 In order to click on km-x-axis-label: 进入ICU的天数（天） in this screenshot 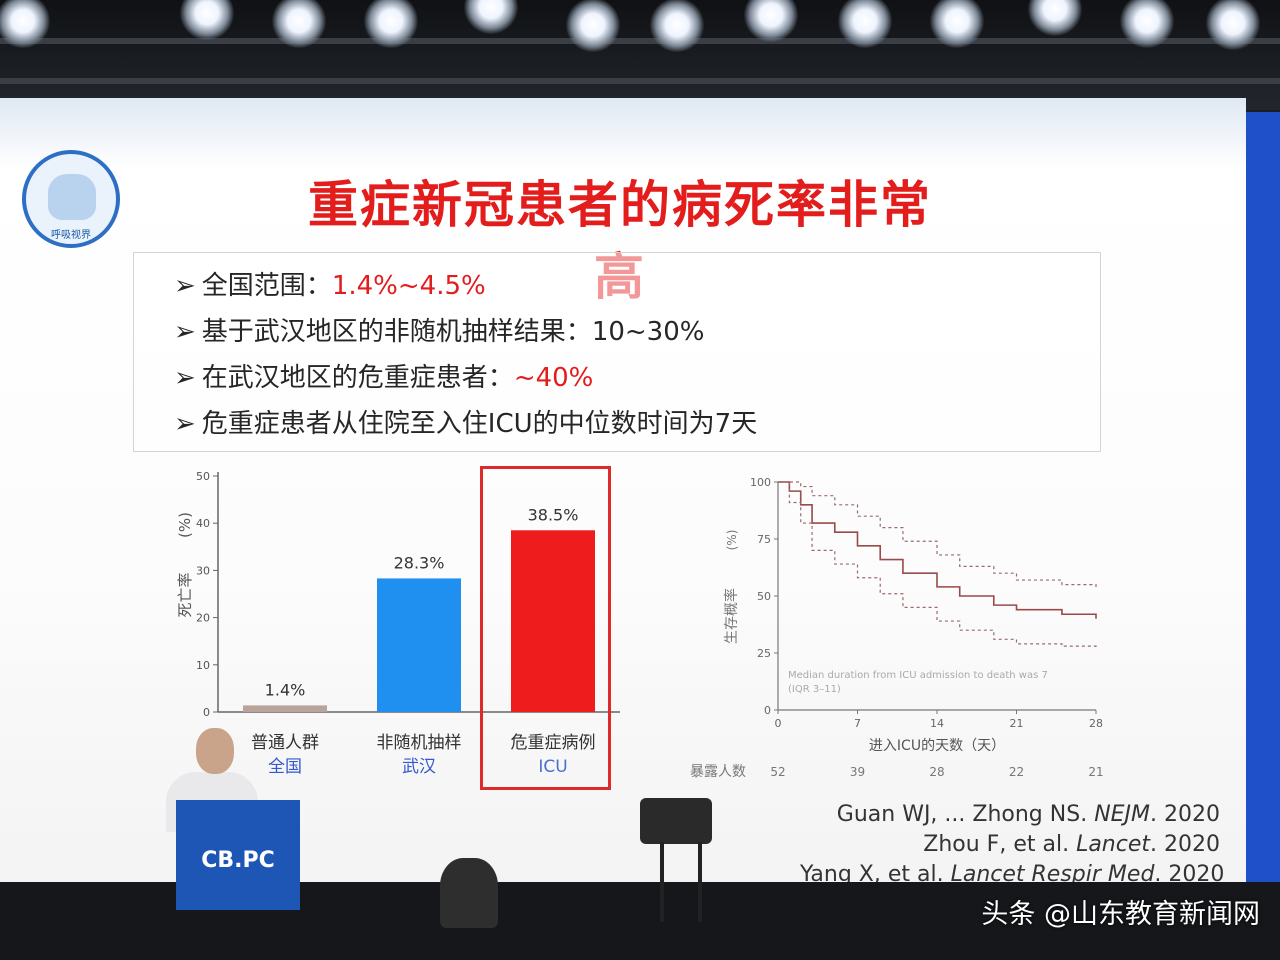, I will do `click(937, 746)`.